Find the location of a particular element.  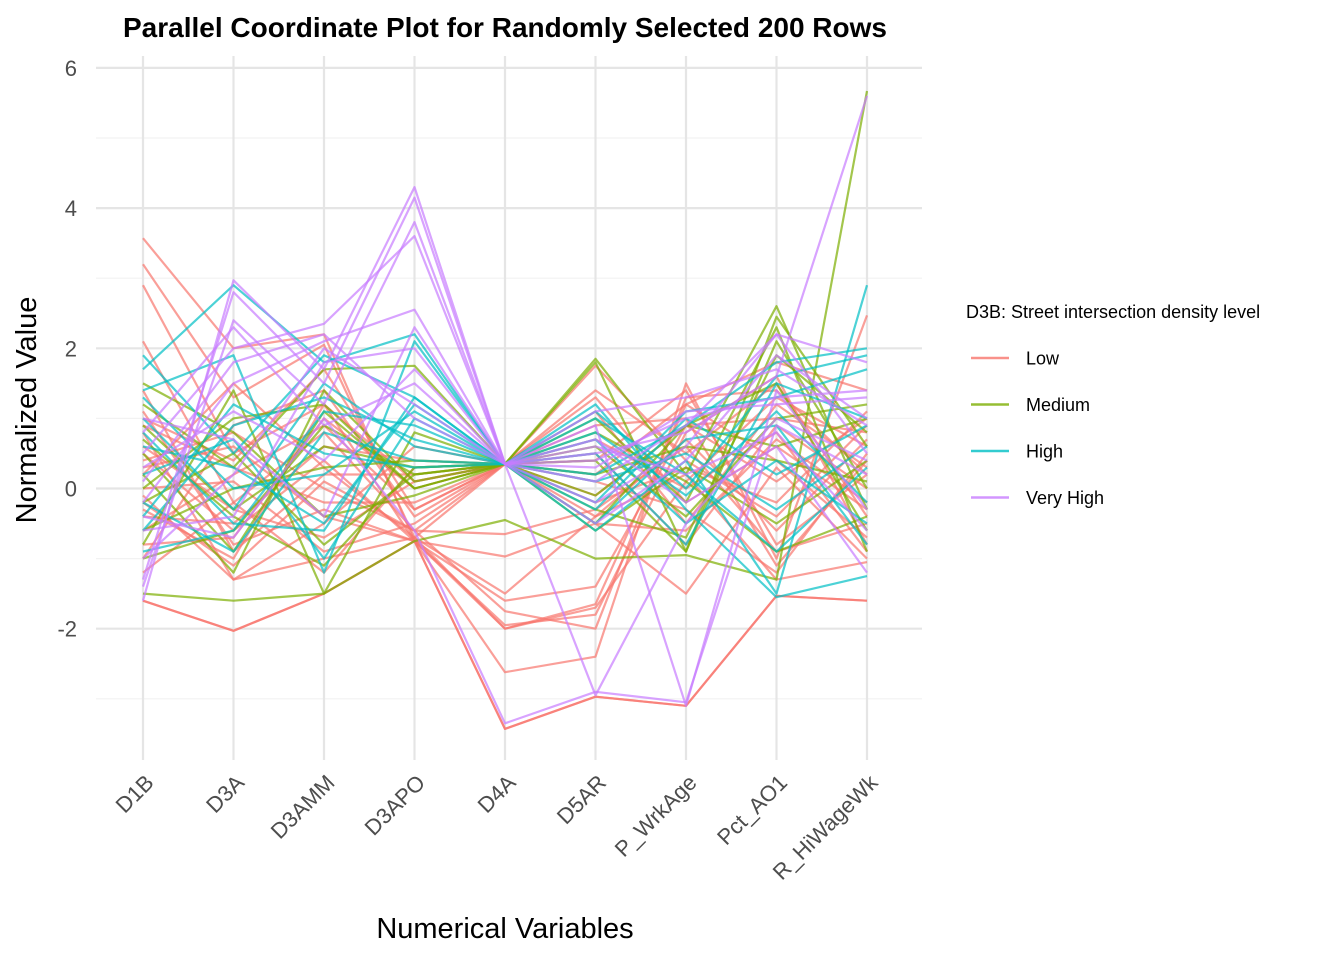

y-tick-label: 4 is located at coordinates (71, 208).